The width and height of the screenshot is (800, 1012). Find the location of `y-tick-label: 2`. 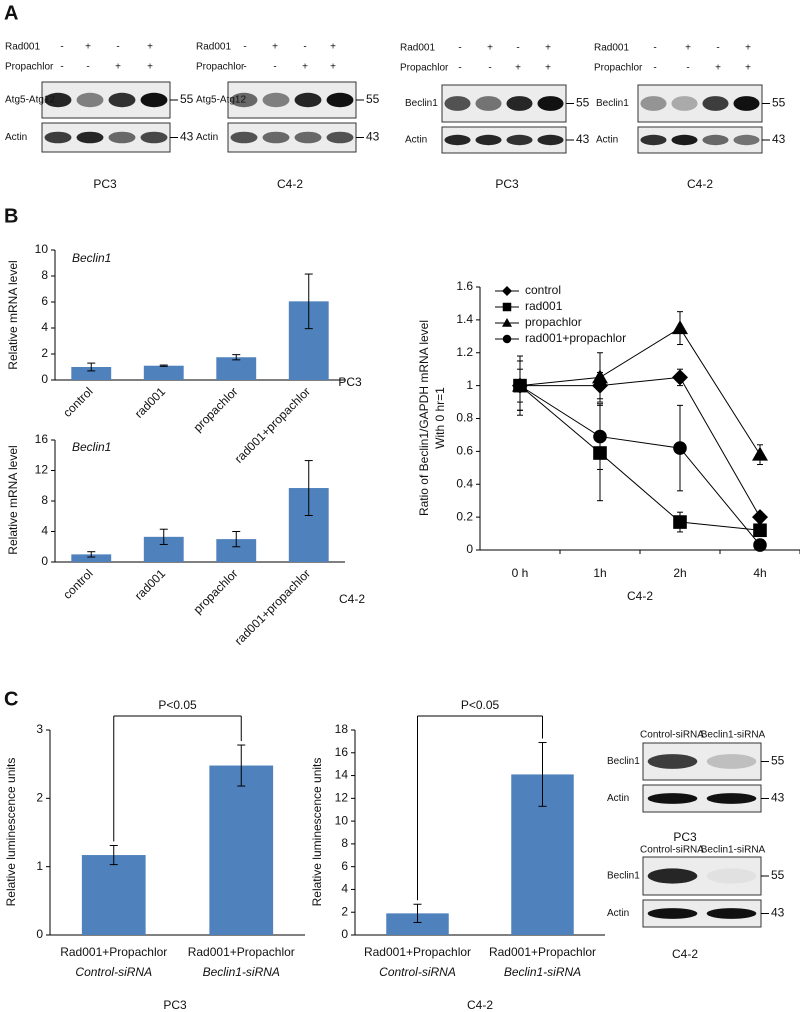

y-tick-label: 2 is located at coordinates (344, 911).